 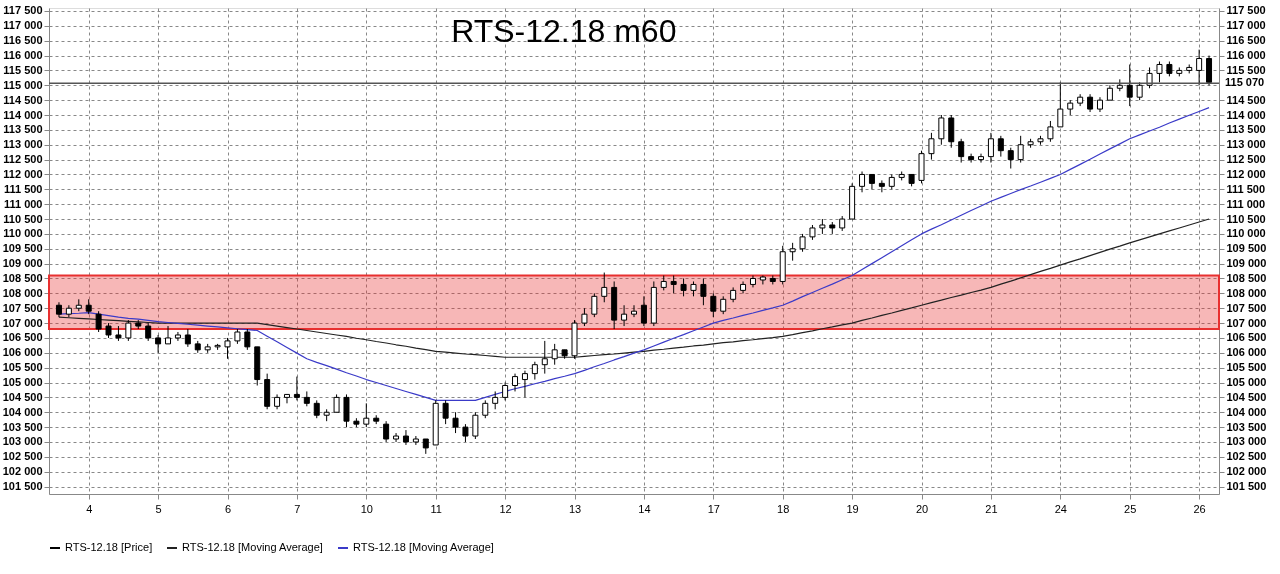 I want to click on y2-tick-label: 104 500, so click(x=1246, y=396).